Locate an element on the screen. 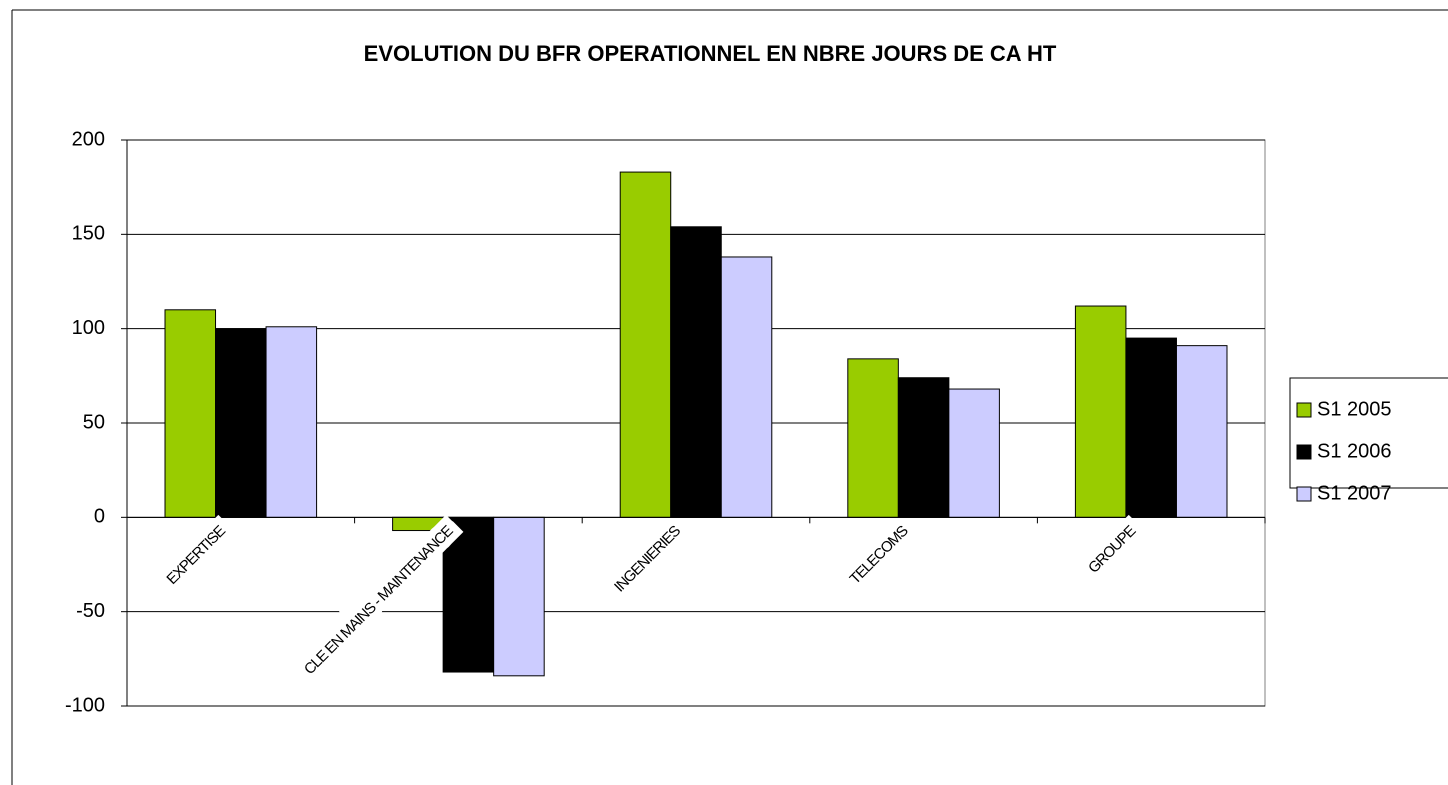 The image size is (1448, 785). legend-label: S1 2005 is located at coordinates (1354, 409).